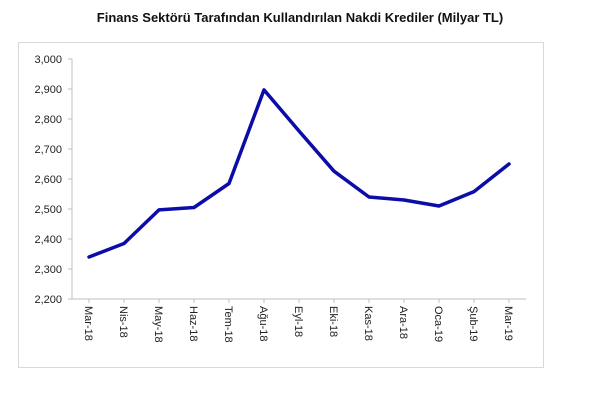 The width and height of the screenshot is (600, 400). I want to click on x-tick-label: Haz-18, so click(193, 323).